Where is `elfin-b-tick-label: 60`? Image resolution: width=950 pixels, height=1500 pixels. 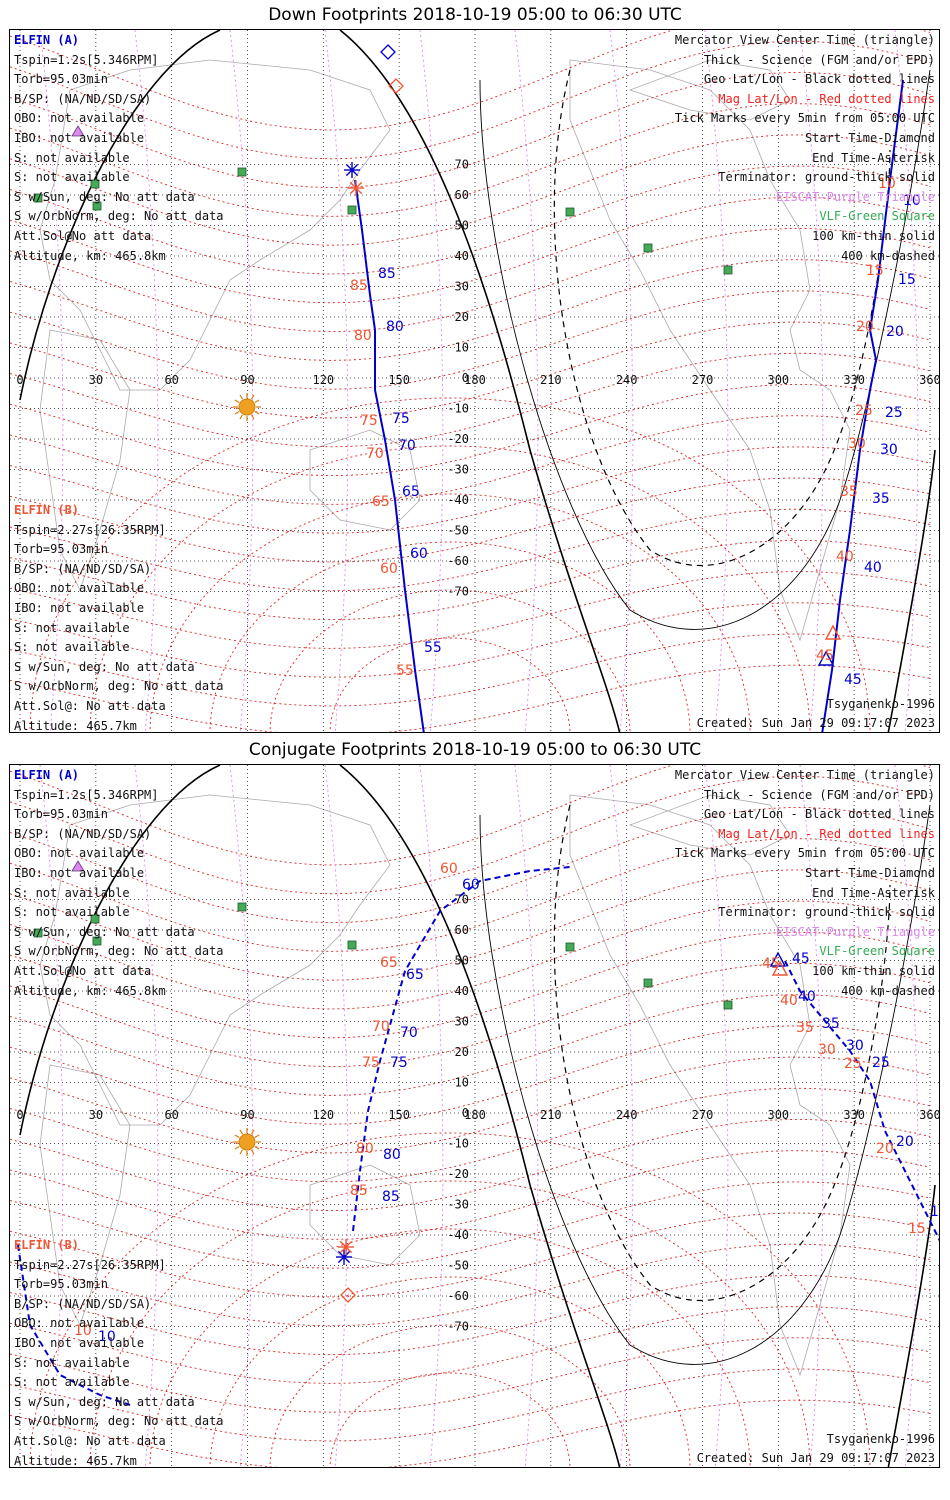 elfin-b-tick-label: 60 is located at coordinates (449, 869).